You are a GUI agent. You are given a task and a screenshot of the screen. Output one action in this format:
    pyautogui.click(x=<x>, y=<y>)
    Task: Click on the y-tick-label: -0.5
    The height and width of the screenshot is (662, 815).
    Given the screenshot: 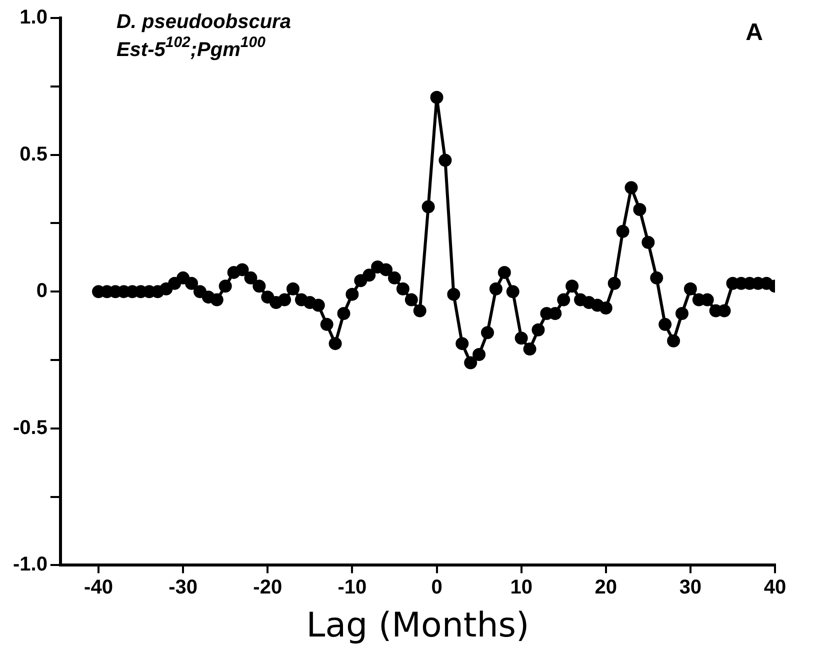 What is the action you would take?
    pyautogui.click(x=30, y=427)
    